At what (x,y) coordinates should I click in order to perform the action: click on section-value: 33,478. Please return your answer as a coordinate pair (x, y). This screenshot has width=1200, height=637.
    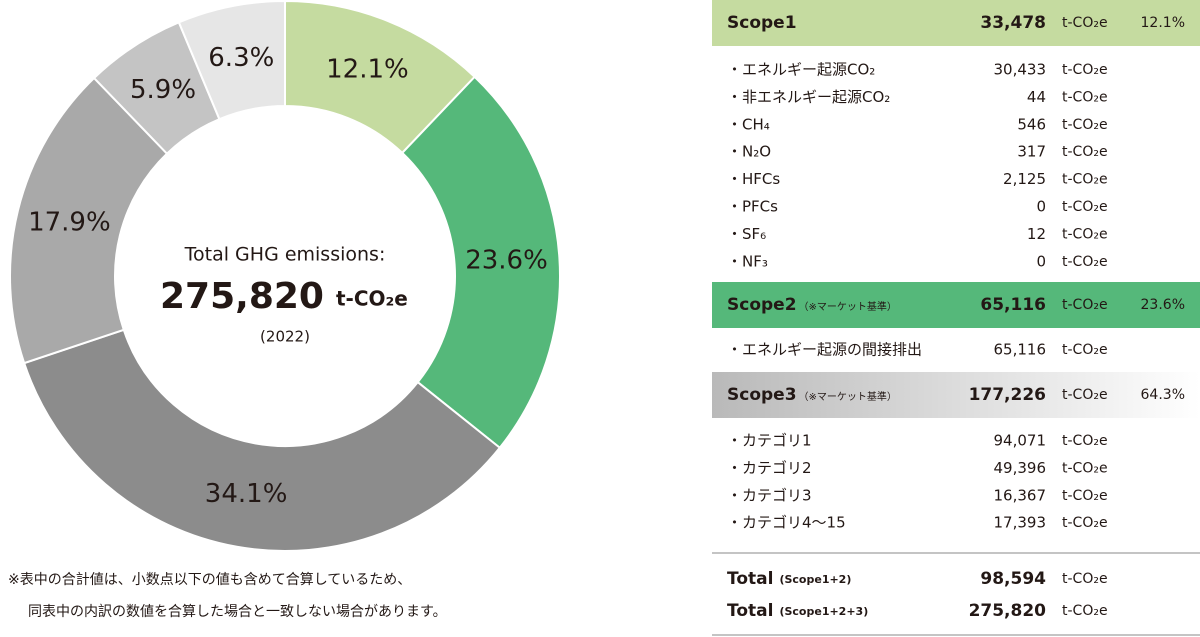
    Looking at the image, I should click on (1013, 23).